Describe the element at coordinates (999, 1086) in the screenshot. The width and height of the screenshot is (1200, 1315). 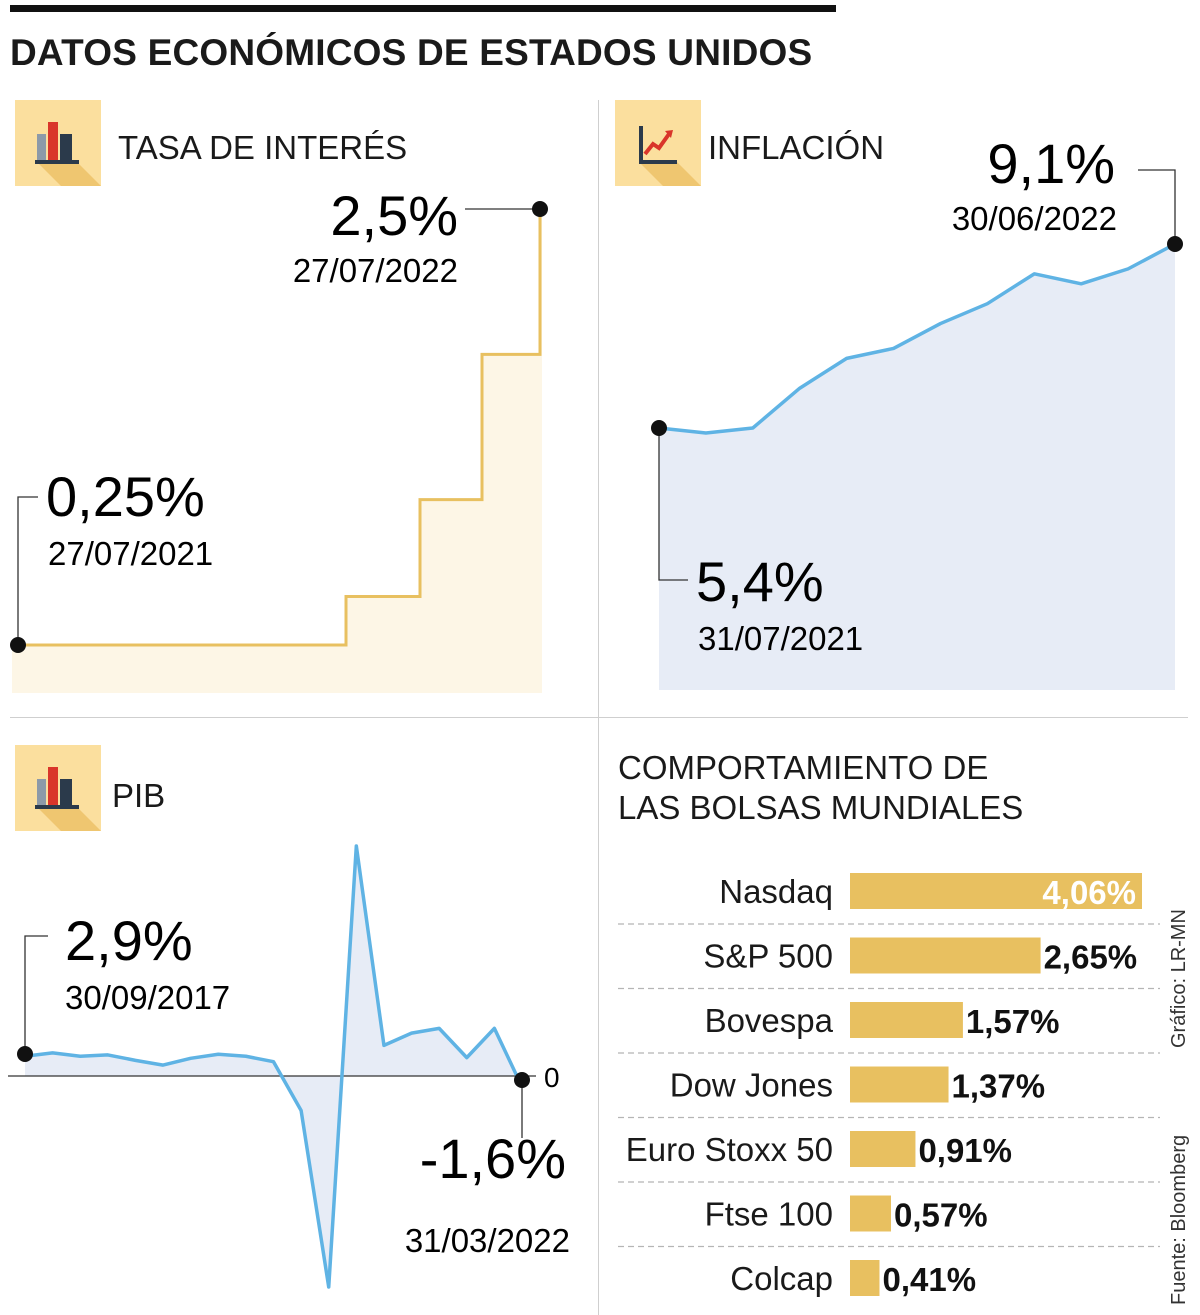
I see `bolsa-value: 1,37%` at that location.